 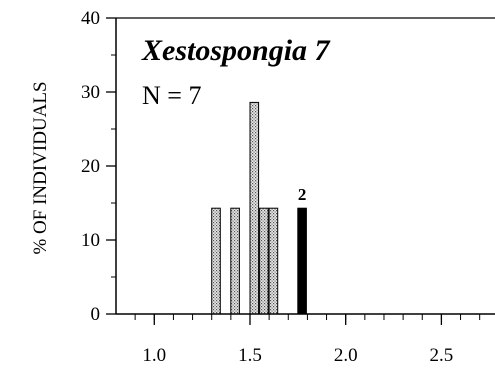 I want to click on y-tick-label-3: 30, so click(x=90, y=92).